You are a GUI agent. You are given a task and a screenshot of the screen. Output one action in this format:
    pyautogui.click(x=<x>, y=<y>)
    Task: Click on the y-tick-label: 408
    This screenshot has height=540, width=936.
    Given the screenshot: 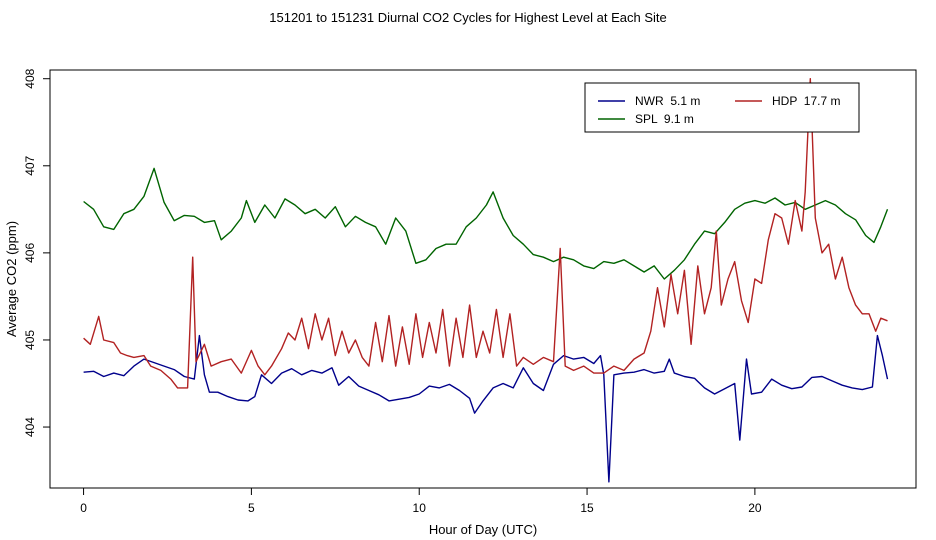 What is the action you would take?
    pyautogui.click(x=30, y=78)
    